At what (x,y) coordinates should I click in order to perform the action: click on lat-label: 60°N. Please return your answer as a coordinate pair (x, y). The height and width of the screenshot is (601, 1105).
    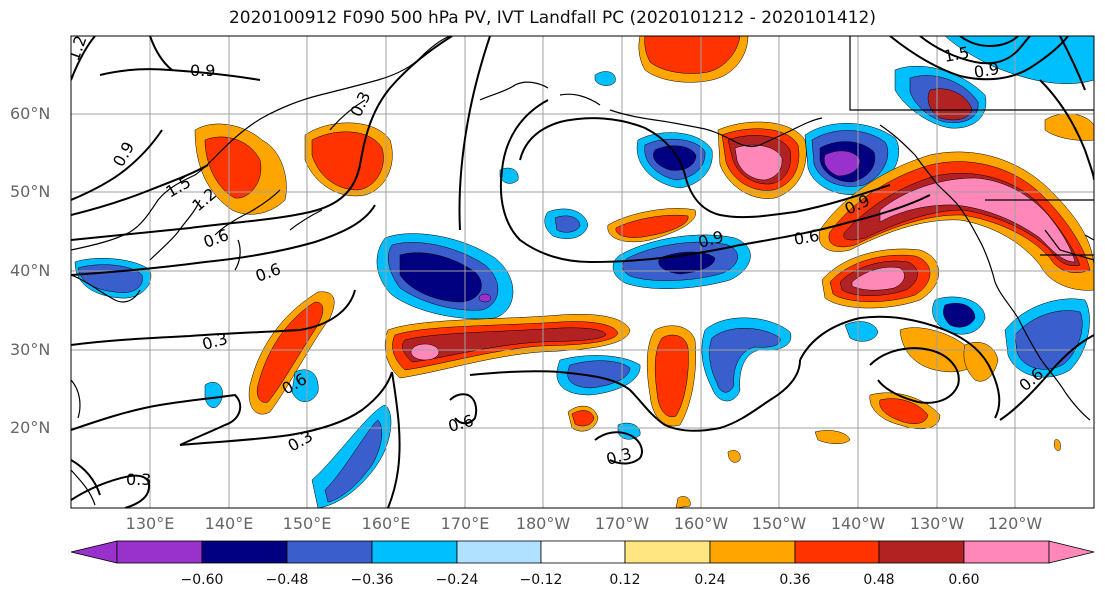
    Looking at the image, I should click on (30, 113).